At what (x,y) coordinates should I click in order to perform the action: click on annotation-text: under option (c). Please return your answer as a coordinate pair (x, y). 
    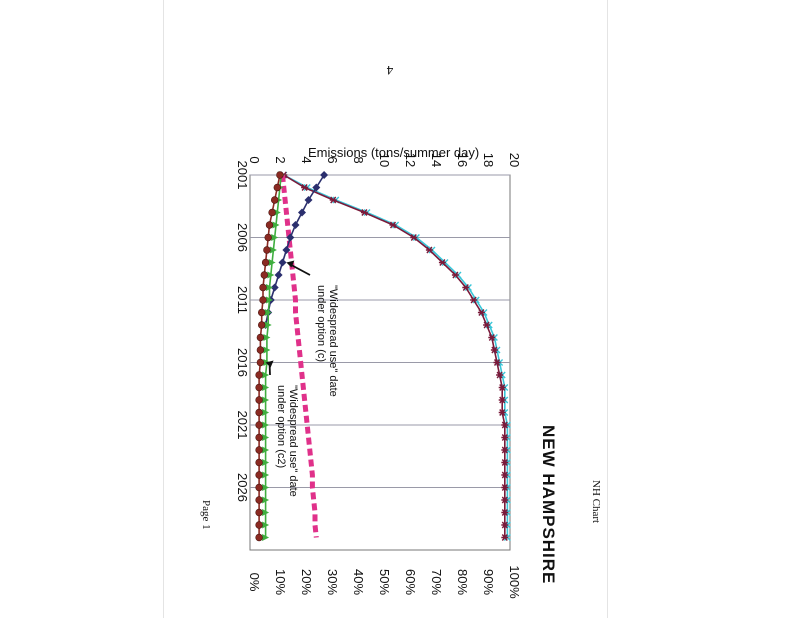
    Looking at the image, I should click on (321, 323).